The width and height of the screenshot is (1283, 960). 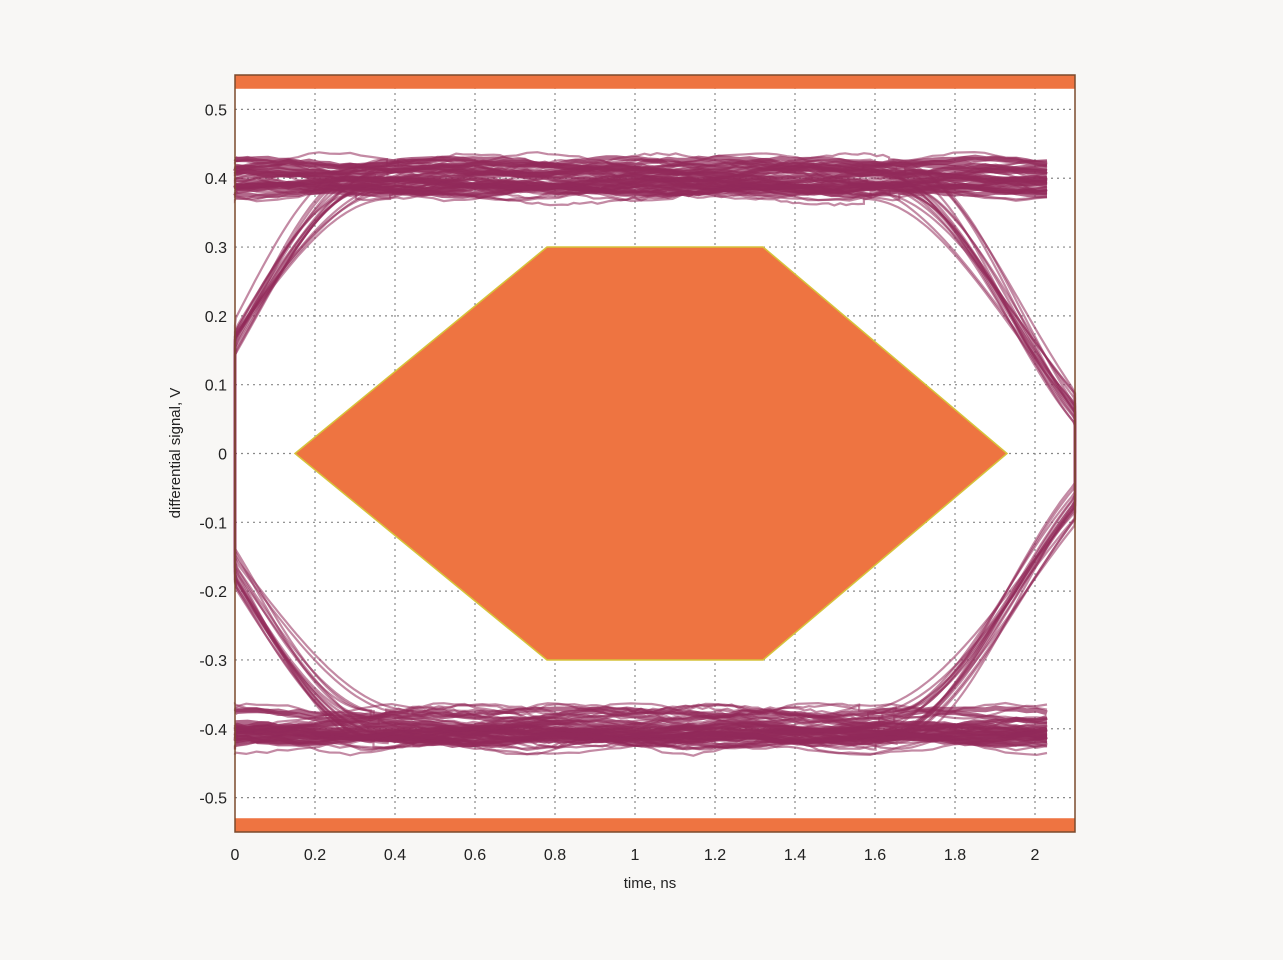 I want to click on y-tick-labels: 0.5 0.4 0.3 0.2 0.1 0 -0.1 -0.2 -0.3 -0.4 -0.5, so click(x=213, y=454).